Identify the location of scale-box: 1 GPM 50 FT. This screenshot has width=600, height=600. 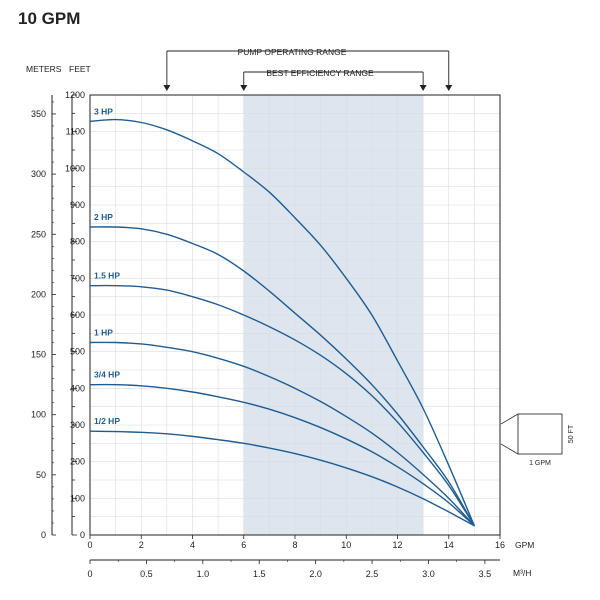
(537, 440).